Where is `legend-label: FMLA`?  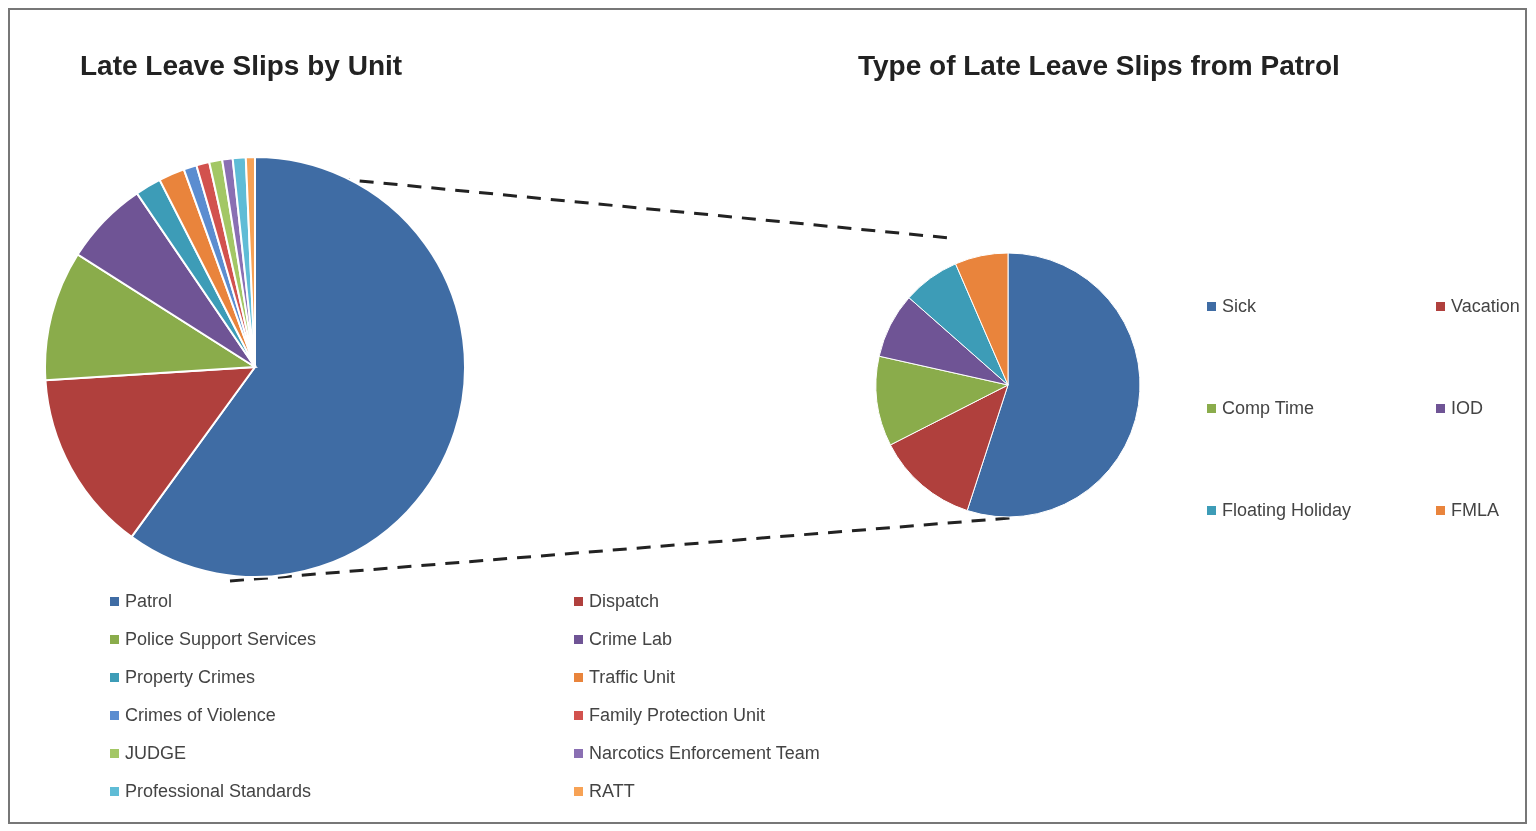
legend-label: FMLA is located at coordinates (1475, 510).